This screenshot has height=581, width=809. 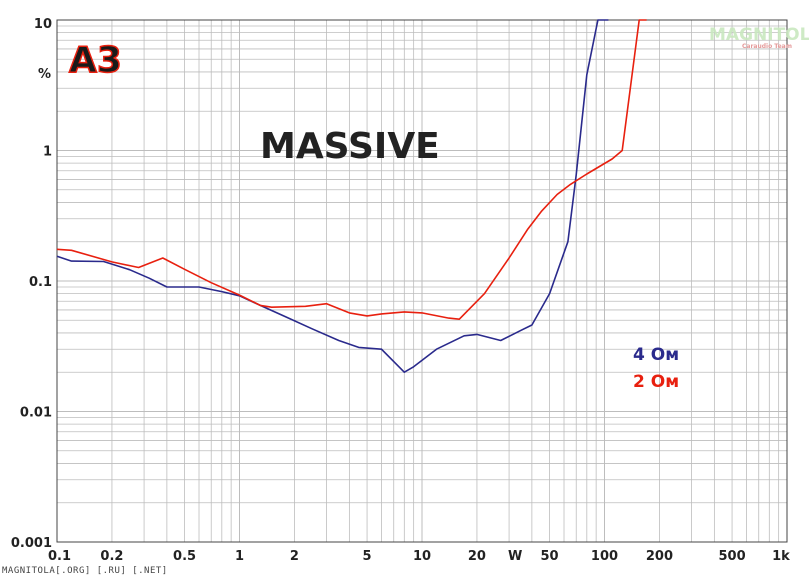 I want to click on chart-title: MASSIVE, so click(x=350, y=146).